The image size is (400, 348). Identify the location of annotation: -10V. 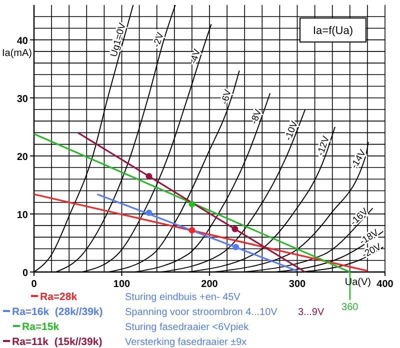
(291, 130).